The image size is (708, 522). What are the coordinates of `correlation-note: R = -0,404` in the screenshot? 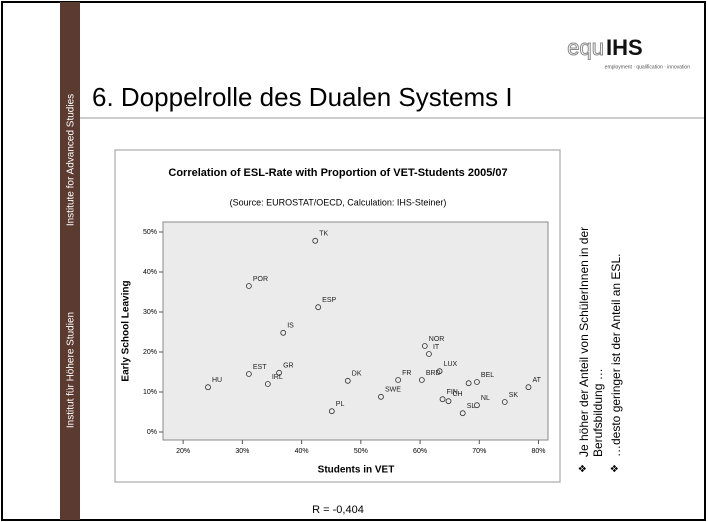 It's located at (338, 510).